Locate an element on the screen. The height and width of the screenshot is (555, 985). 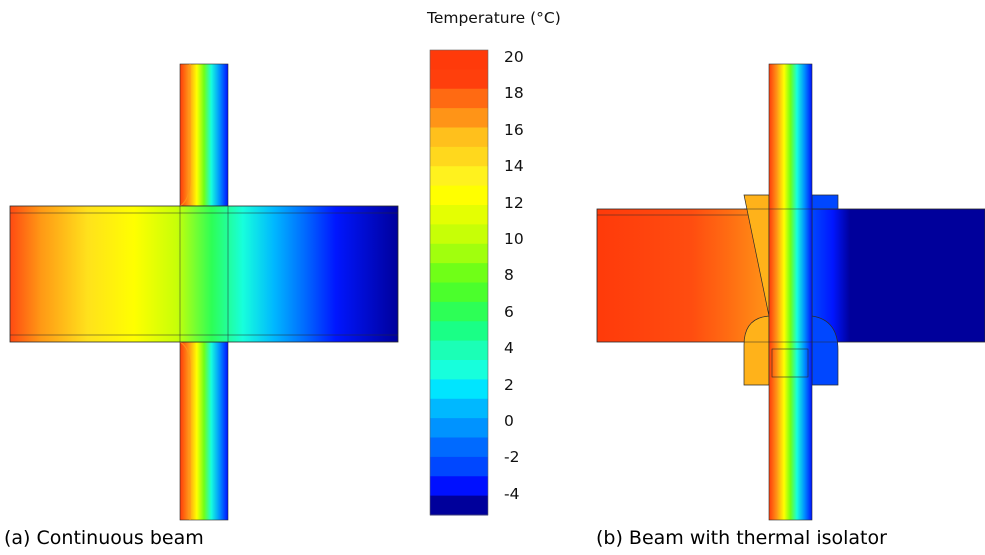
wall-b is located at coordinates (790, 292).